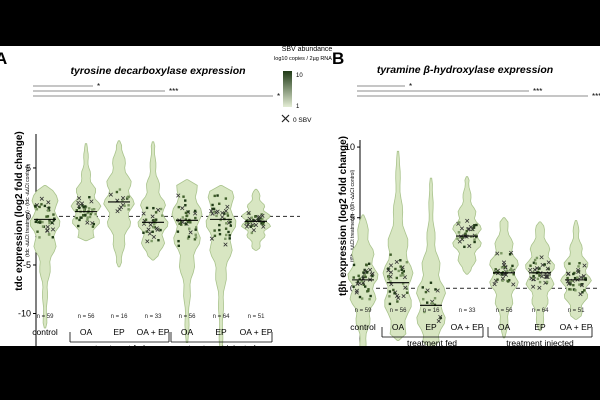 The width and height of the screenshot is (600, 400). Describe the element at coordinates (299, 76) in the screenshot. I see `legend-max-label: 10` at that location.